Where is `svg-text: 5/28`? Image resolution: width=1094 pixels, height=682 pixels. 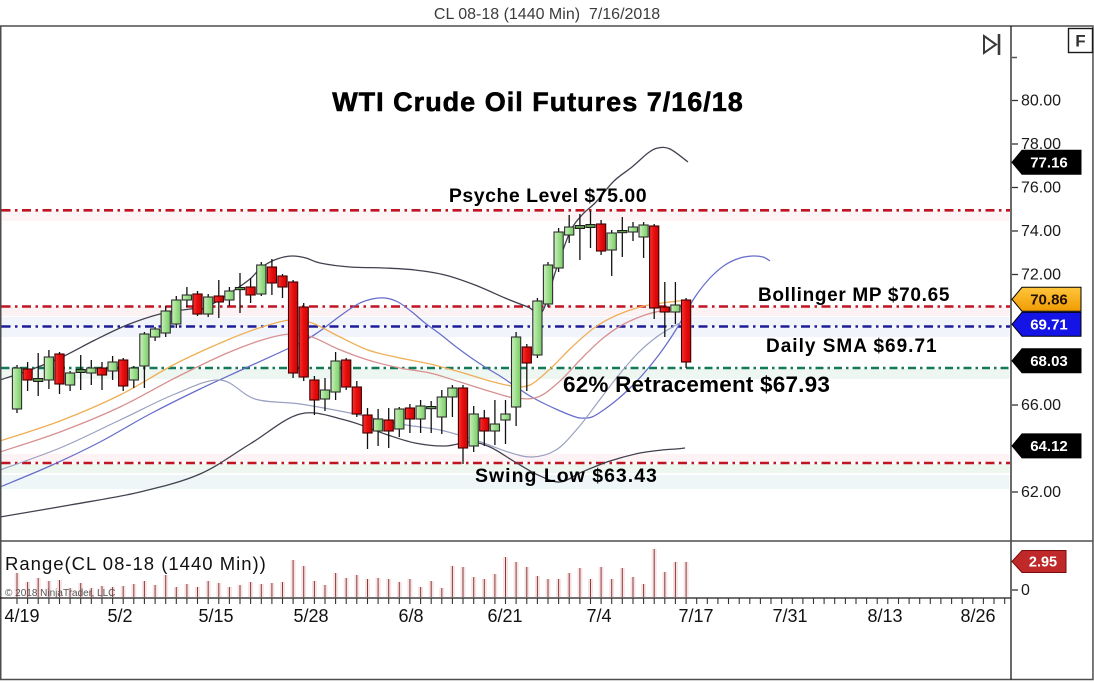 svg-text: 5/28 is located at coordinates (310, 616).